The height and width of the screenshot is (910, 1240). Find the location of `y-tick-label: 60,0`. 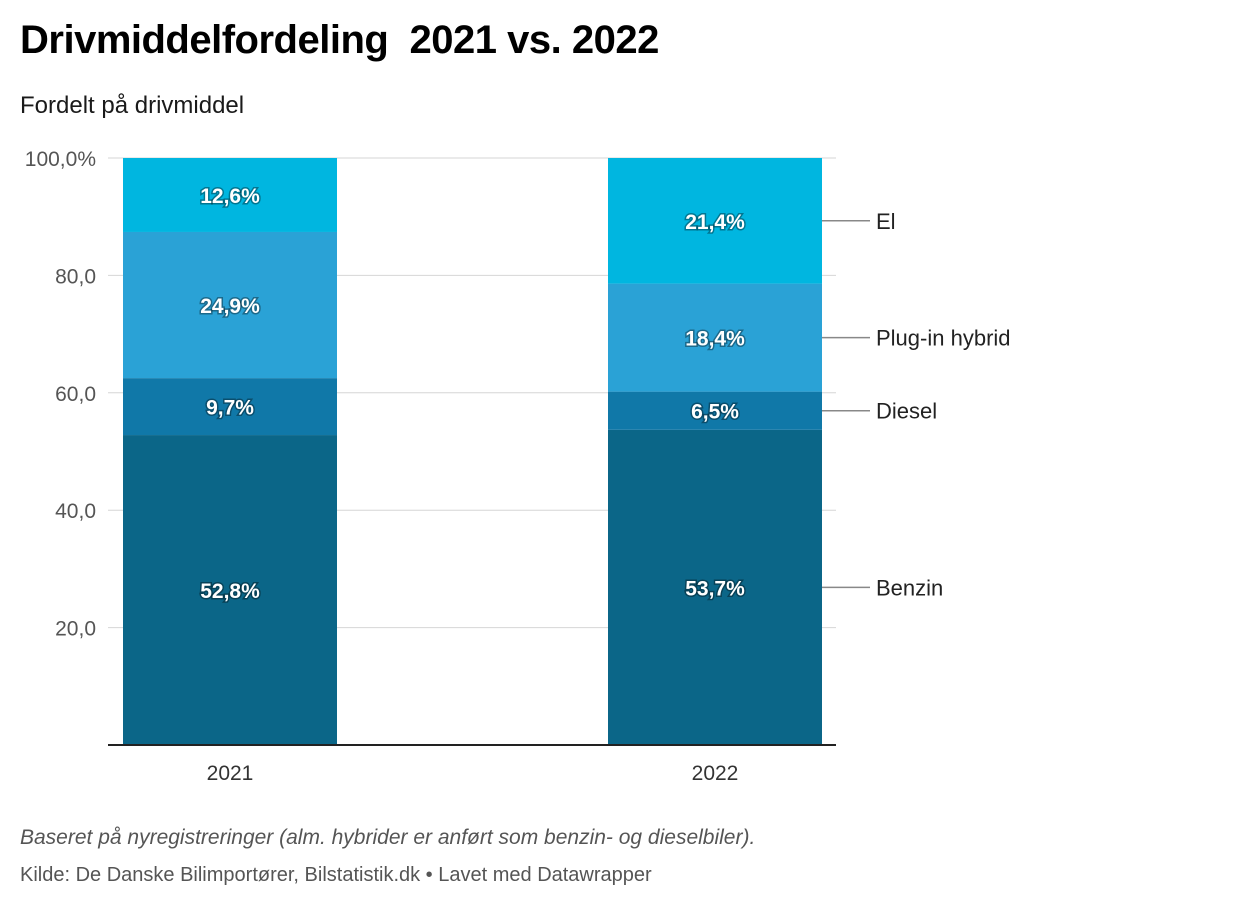

y-tick-label: 60,0 is located at coordinates (75, 394).